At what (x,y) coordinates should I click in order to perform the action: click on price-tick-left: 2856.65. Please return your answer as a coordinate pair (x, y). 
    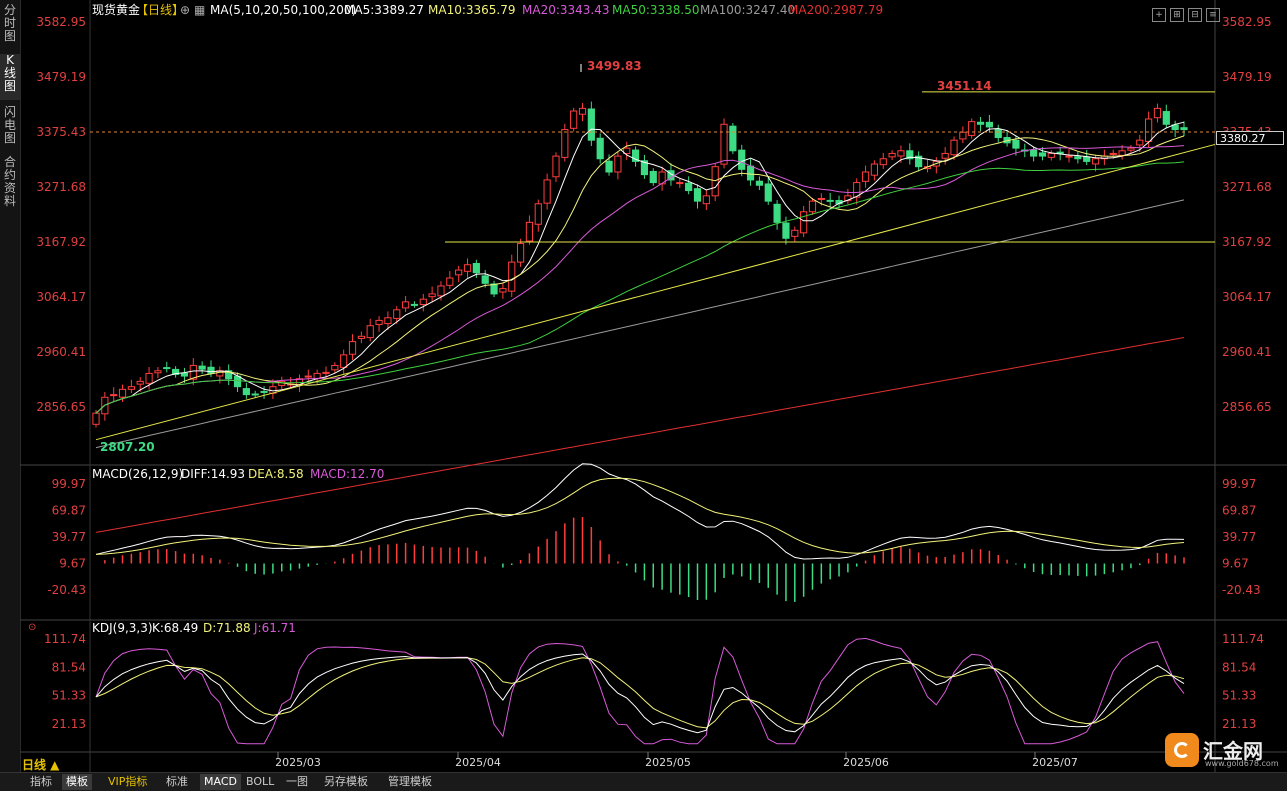
    Looking at the image, I should click on (61, 407).